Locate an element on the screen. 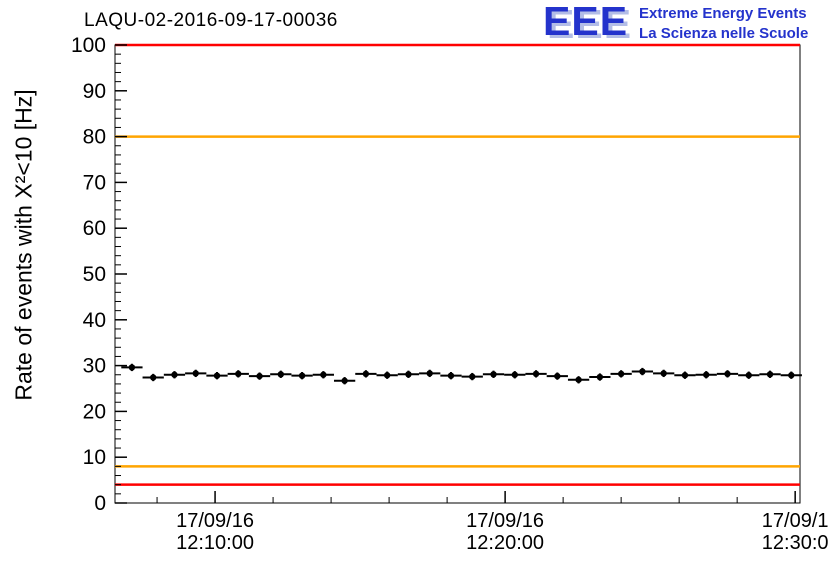  y-tick-label: 10 is located at coordinates (94, 457).